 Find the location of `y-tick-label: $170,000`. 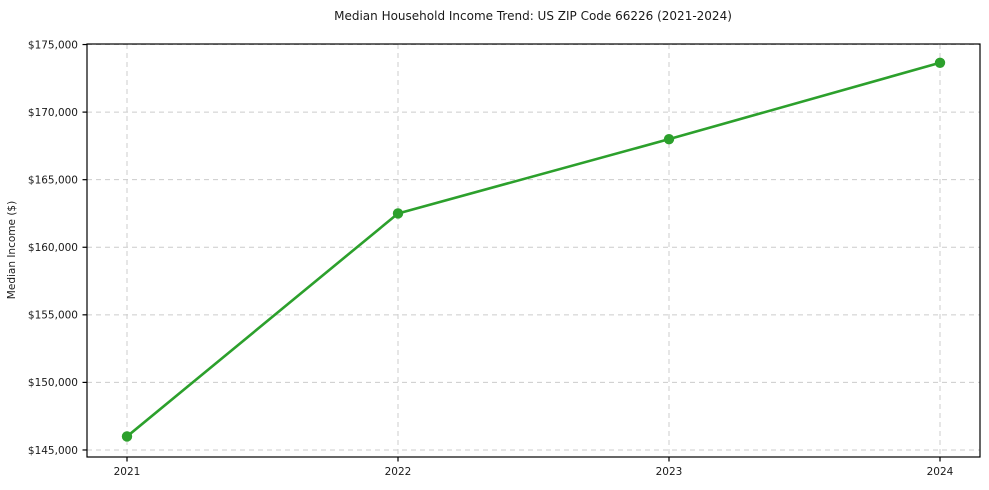

y-tick-label: $170,000 is located at coordinates (53, 113).